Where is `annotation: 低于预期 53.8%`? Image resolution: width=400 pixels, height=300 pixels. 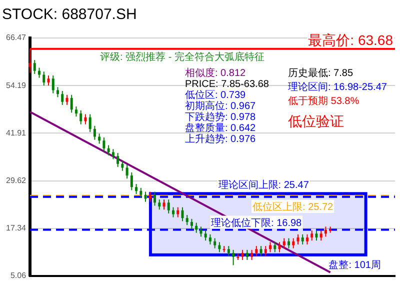
annotation: 低于预期 53.8% is located at coordinates (324, 101).